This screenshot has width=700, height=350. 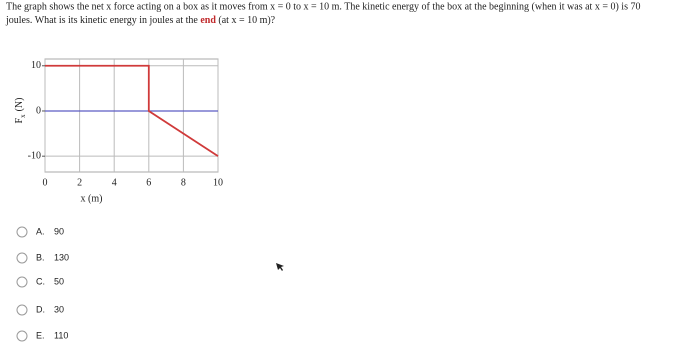 I want to click on option-value: 130, so click(x=61, y=257).